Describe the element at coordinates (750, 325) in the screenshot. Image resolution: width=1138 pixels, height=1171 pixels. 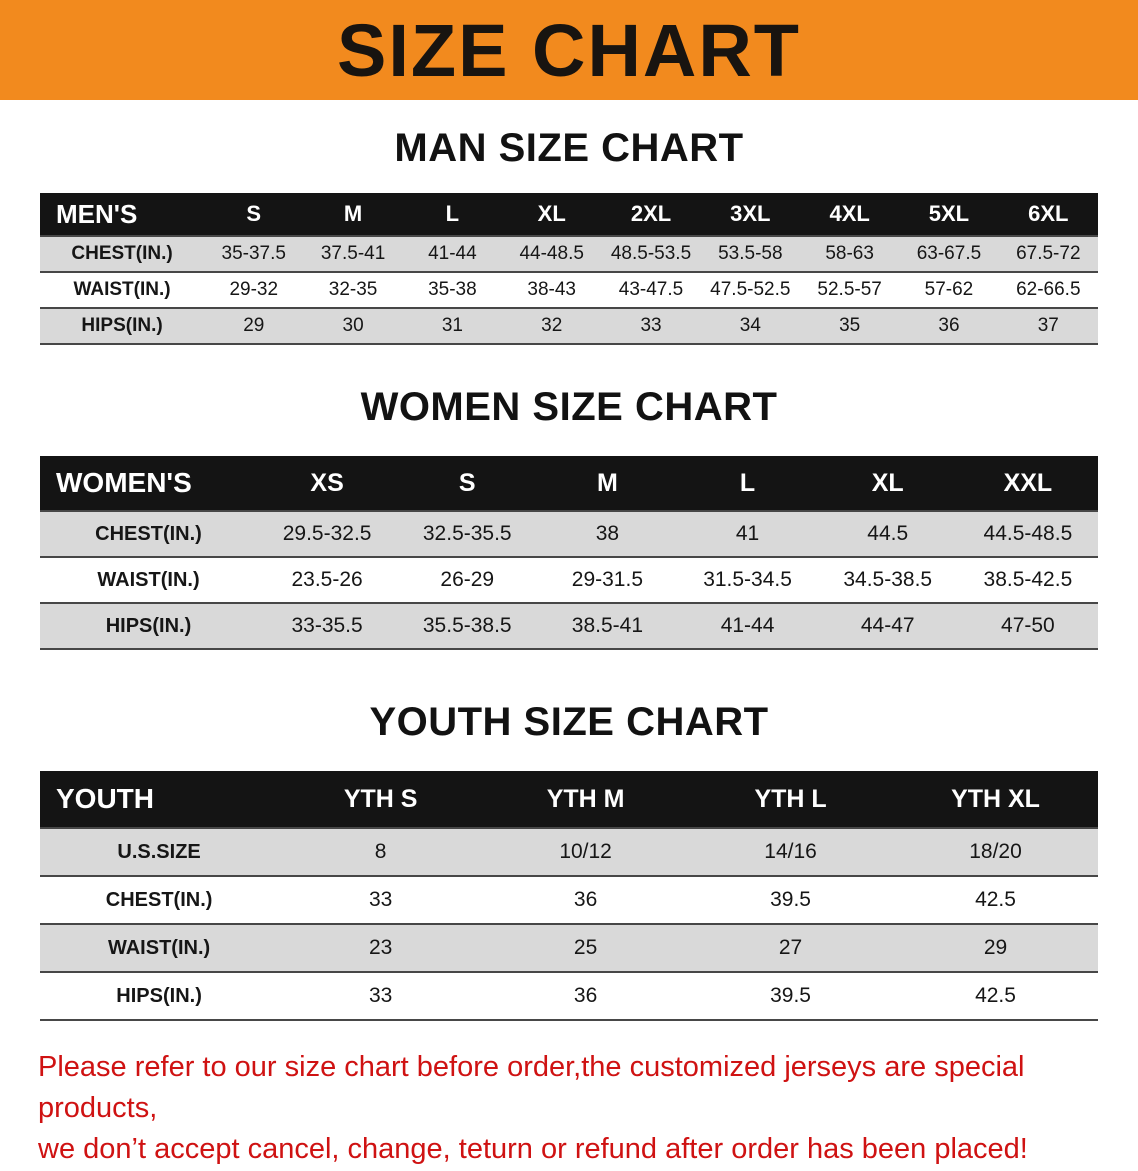
I see `size-value: 34` at that location.